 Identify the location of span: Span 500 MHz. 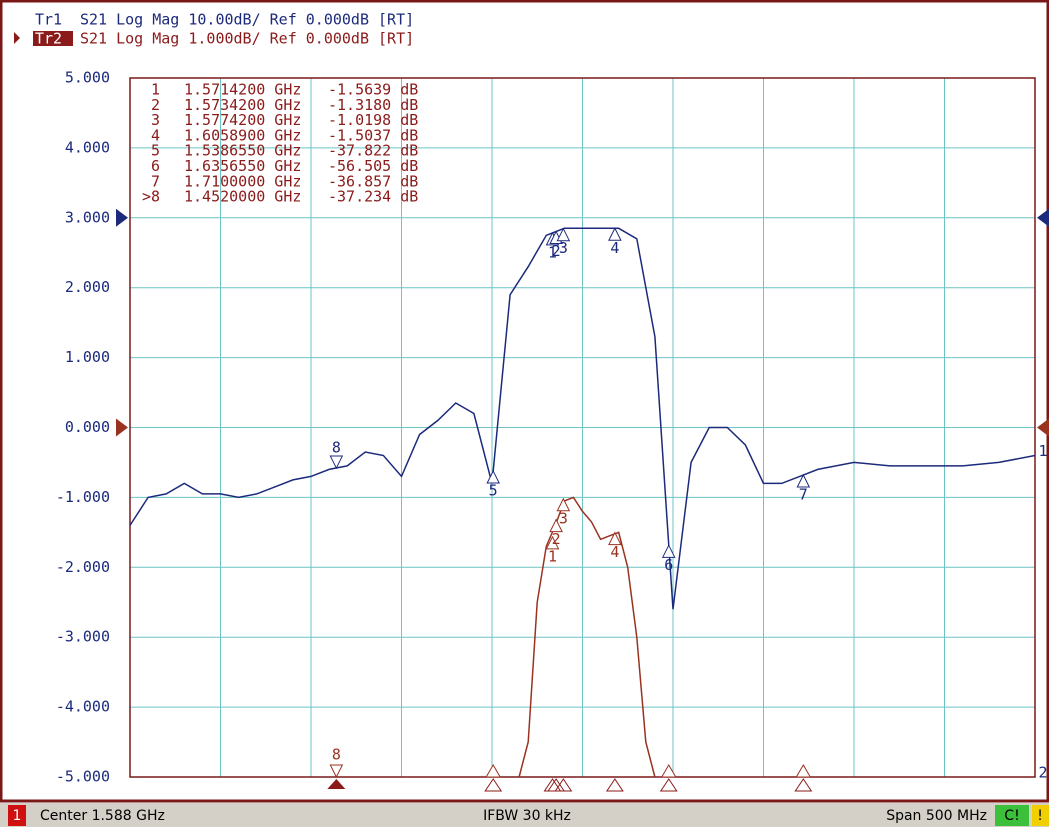
(936, 816).